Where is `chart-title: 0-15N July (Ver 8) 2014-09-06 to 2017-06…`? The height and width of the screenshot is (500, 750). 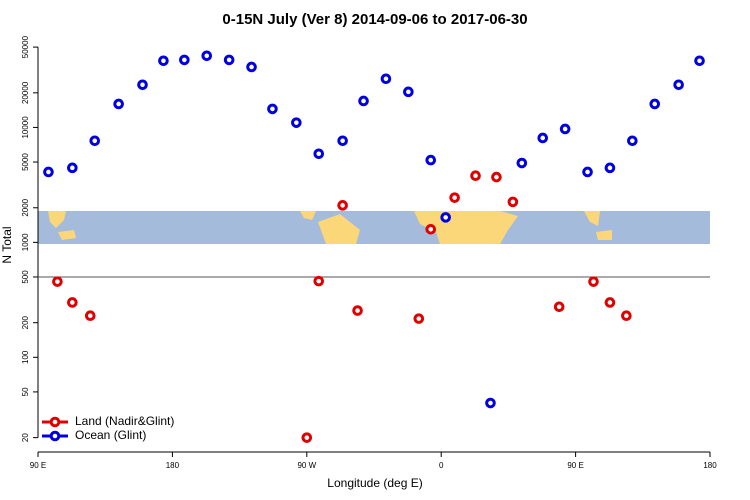 chart-title: 0-15N July (Ver 8) 2014-09-06 to 2017-06… is located at coordinates (374, 19).